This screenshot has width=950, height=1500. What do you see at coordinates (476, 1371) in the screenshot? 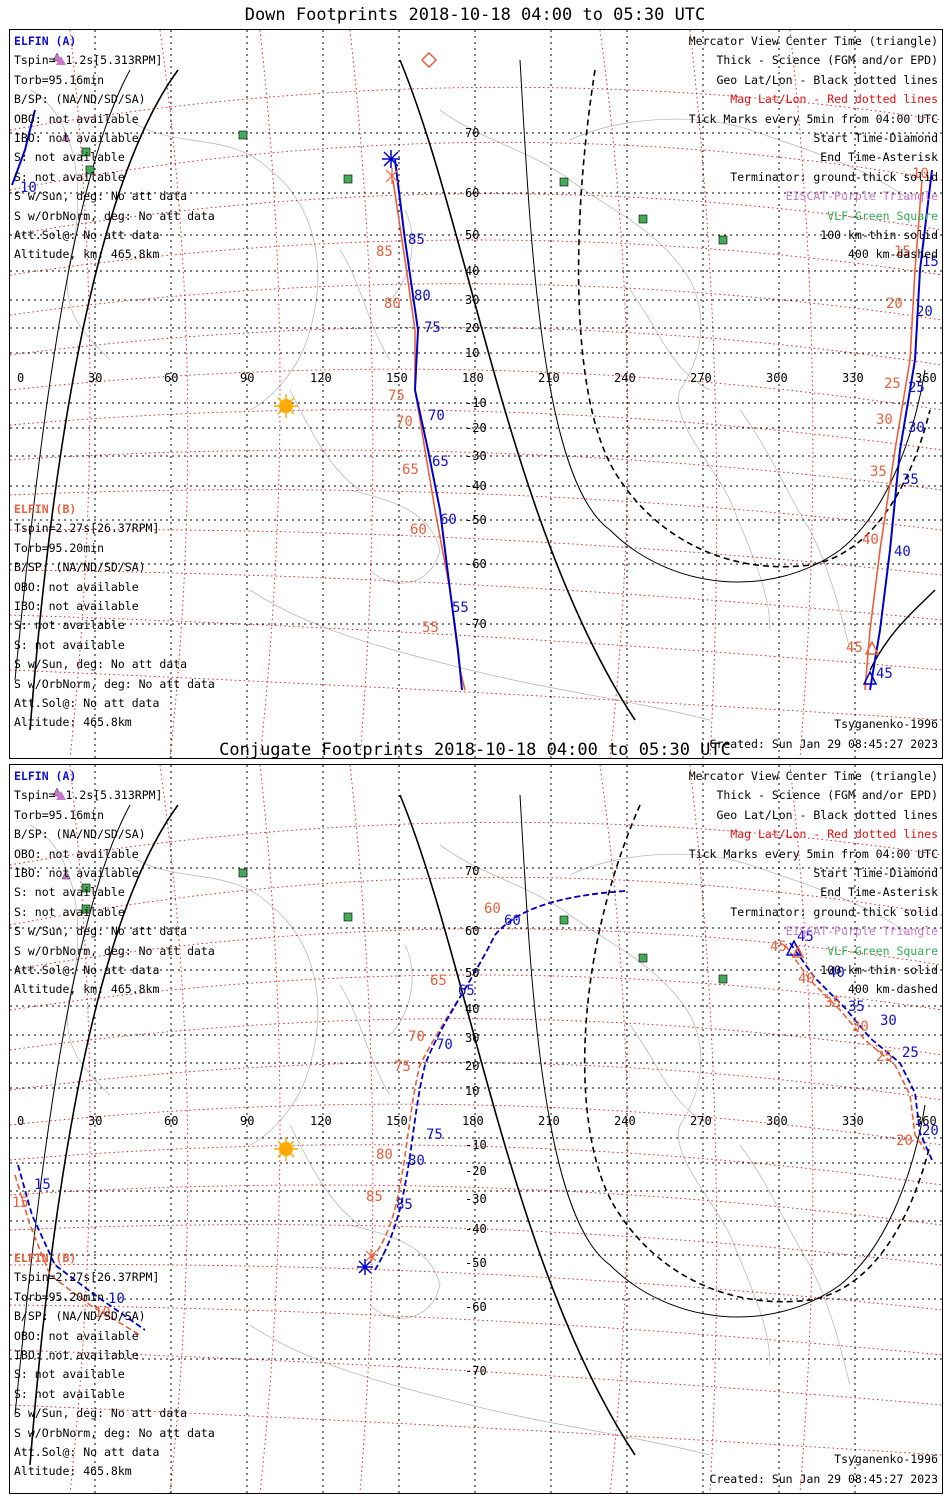
I see `svg-text: -70` at bounding box center [476, 1371].